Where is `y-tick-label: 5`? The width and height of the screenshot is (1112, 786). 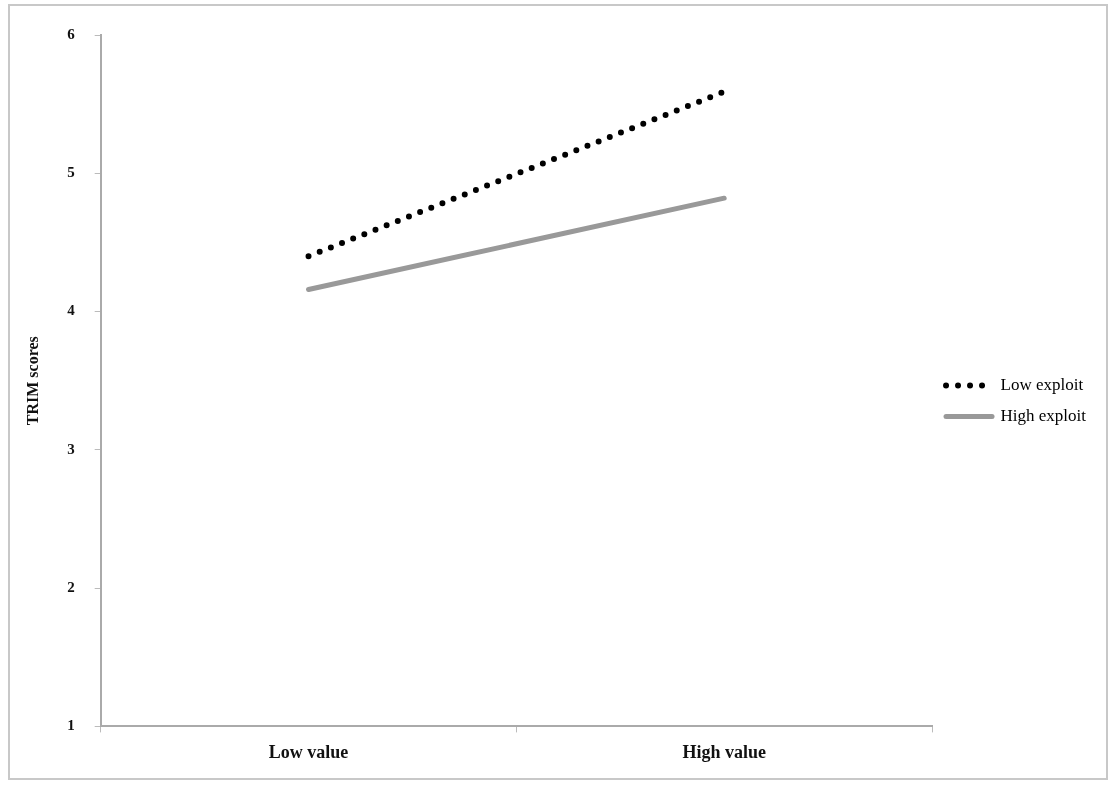
y-tick-label: 5 is located at coordinates (71, 172).